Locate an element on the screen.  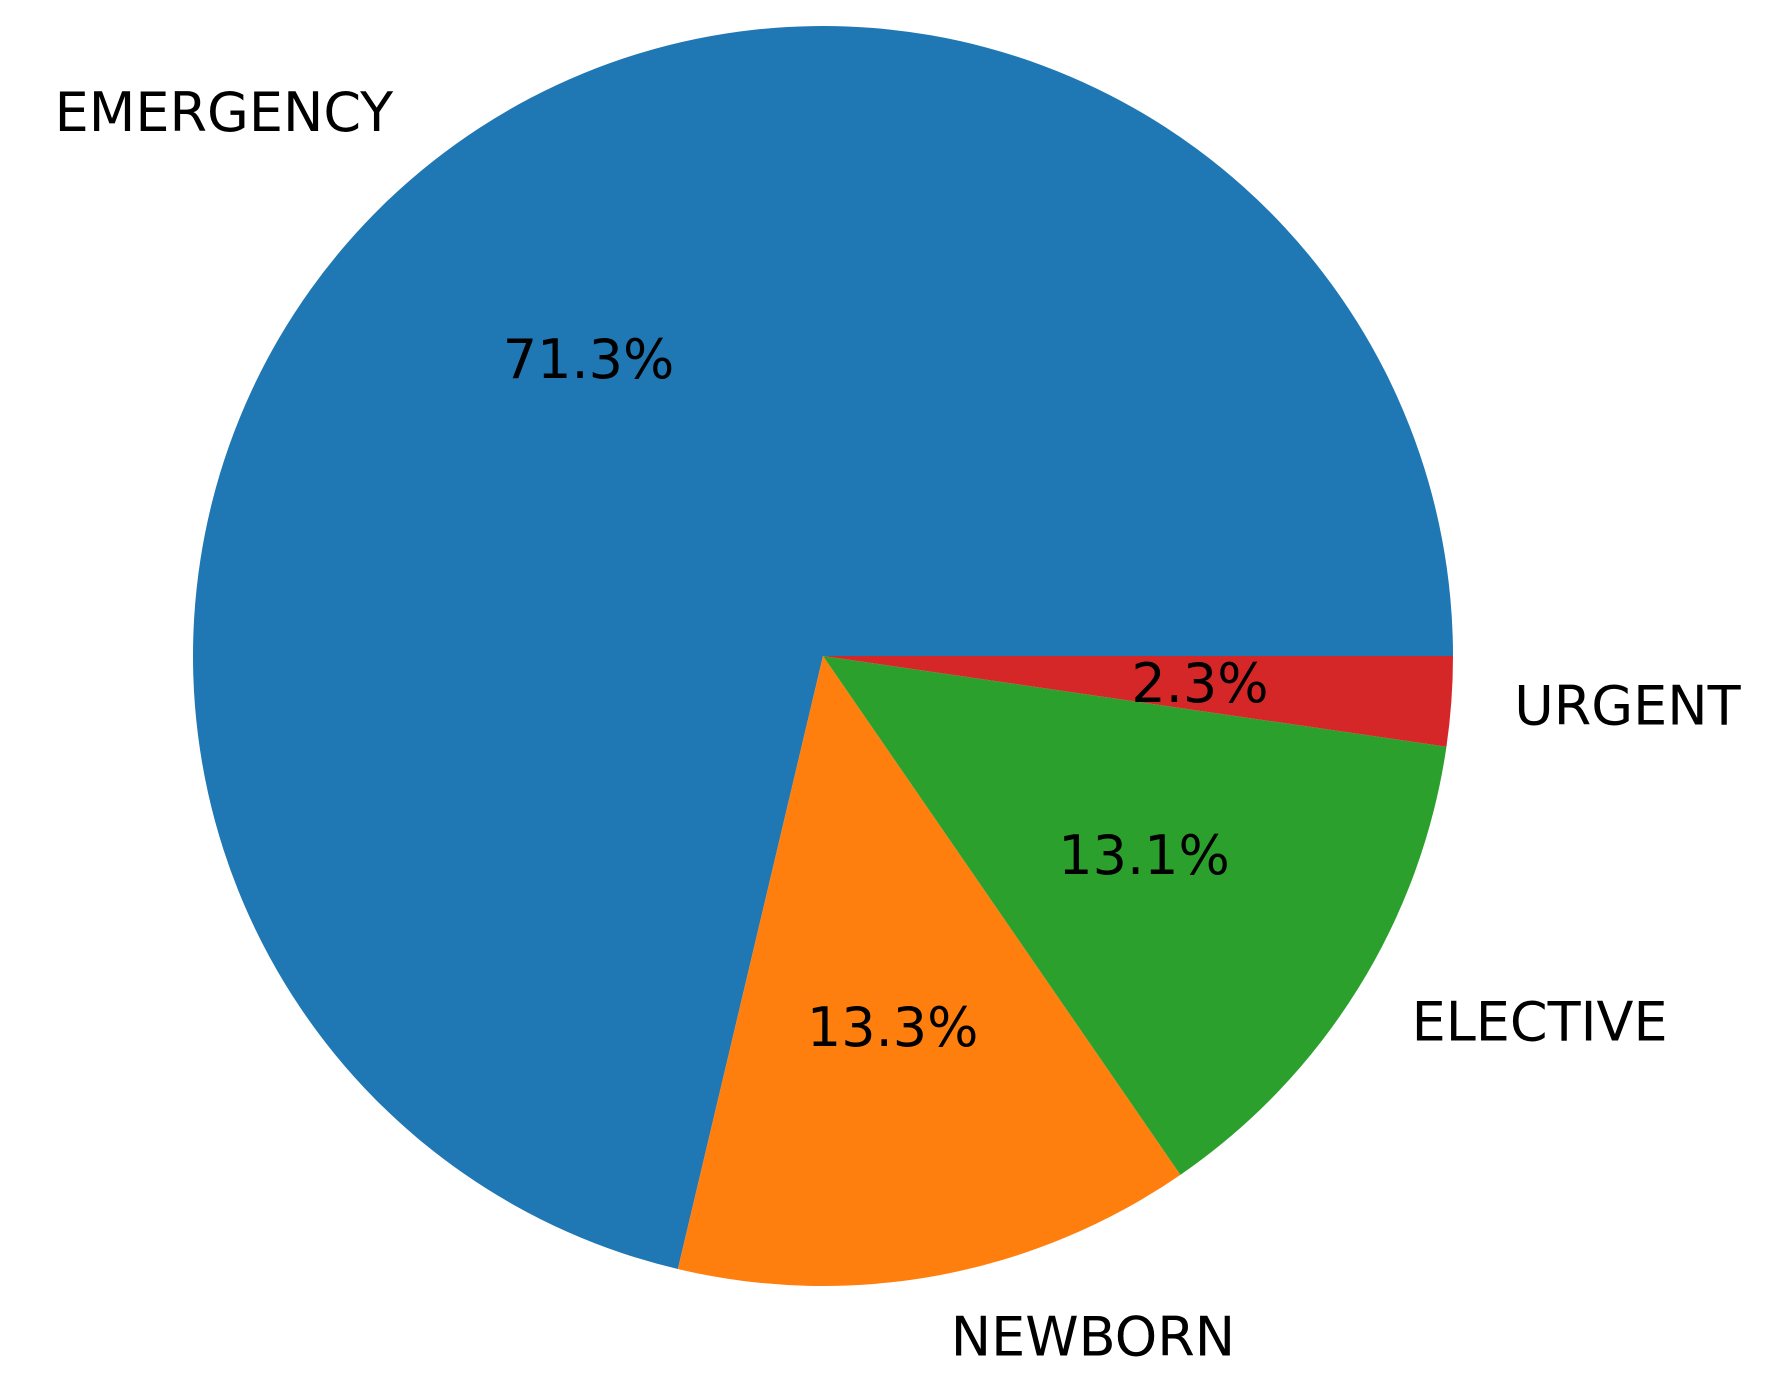
pct-label-elective: 13.1% is located at coordinates (1144, 855).